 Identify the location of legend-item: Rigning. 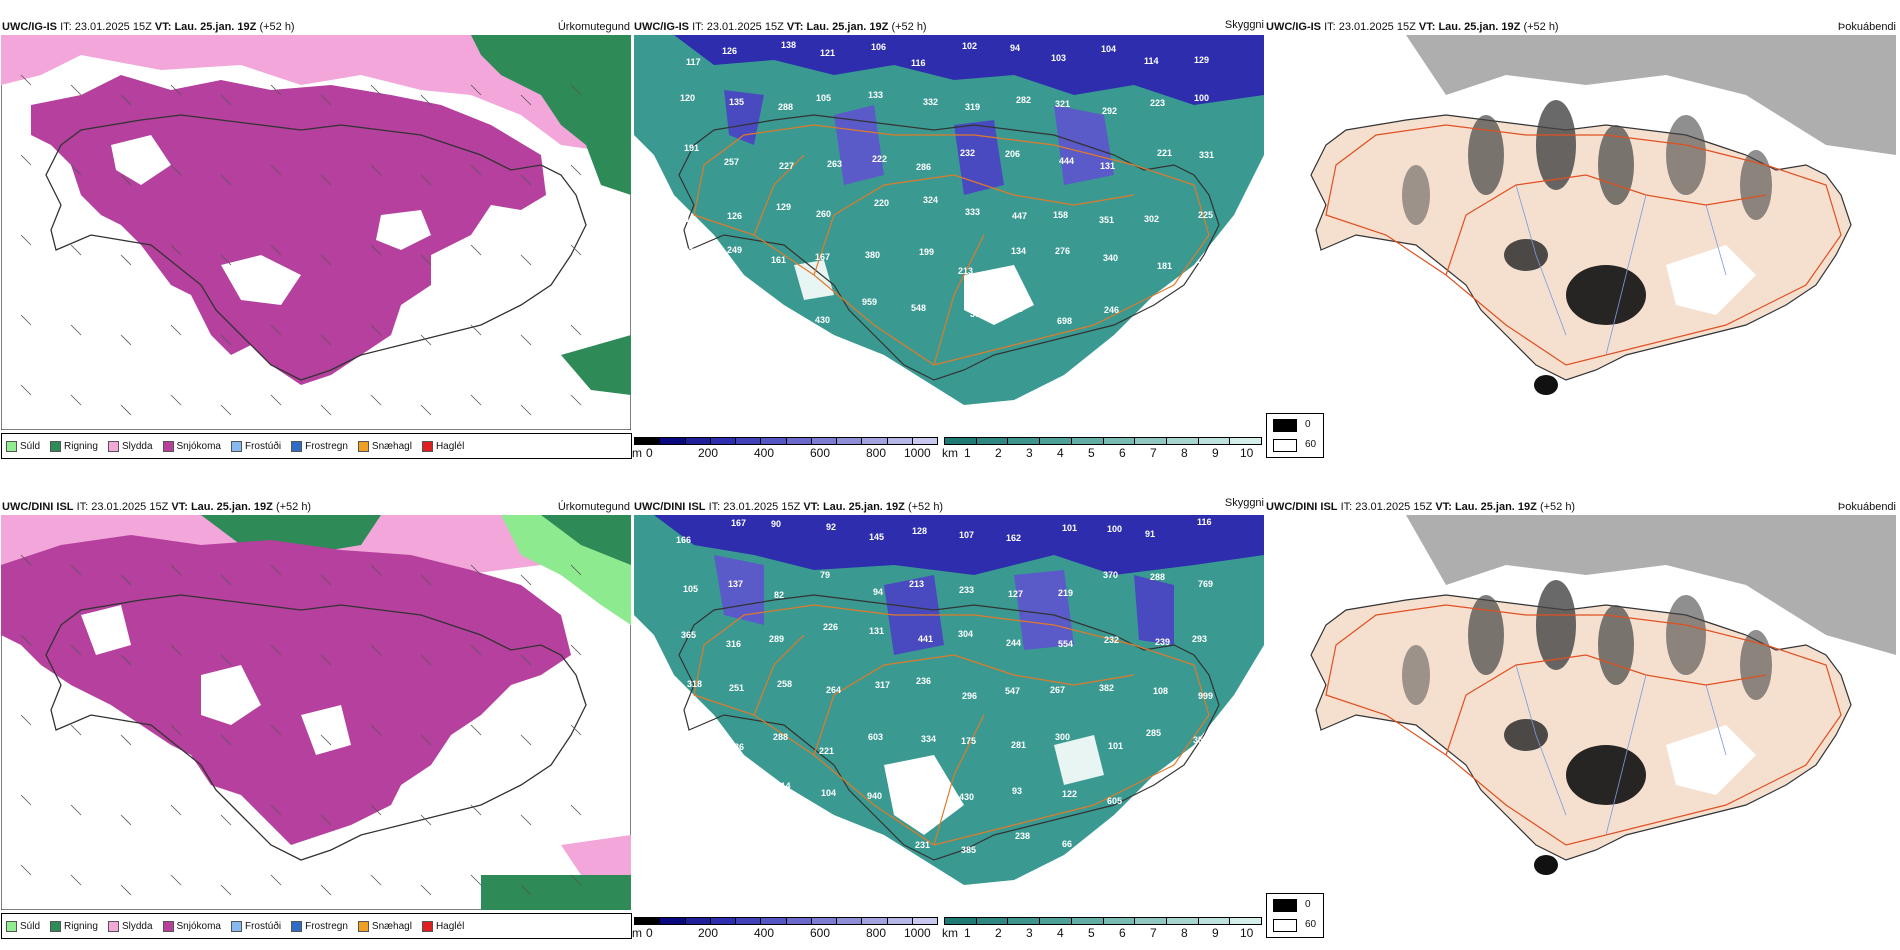
(74, 446).